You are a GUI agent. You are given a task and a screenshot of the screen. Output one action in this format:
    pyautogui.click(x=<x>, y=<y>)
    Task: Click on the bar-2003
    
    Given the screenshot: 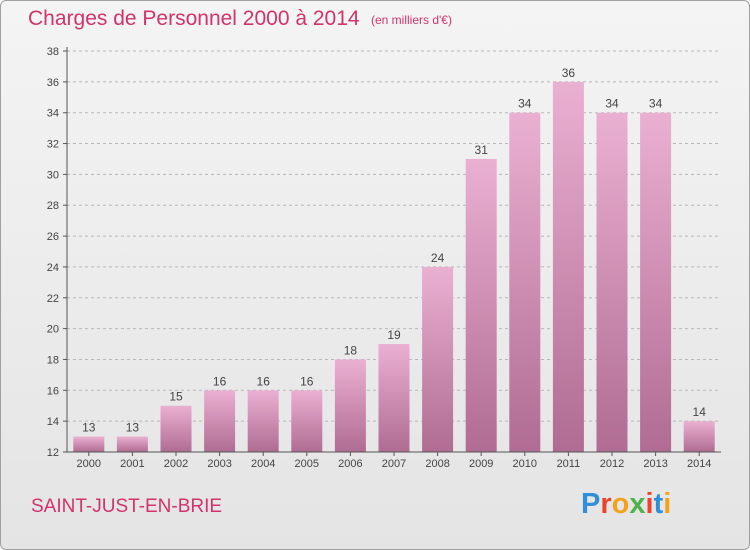 What is the action you would take?
    pyautogui.click(x=220, y=421)
    